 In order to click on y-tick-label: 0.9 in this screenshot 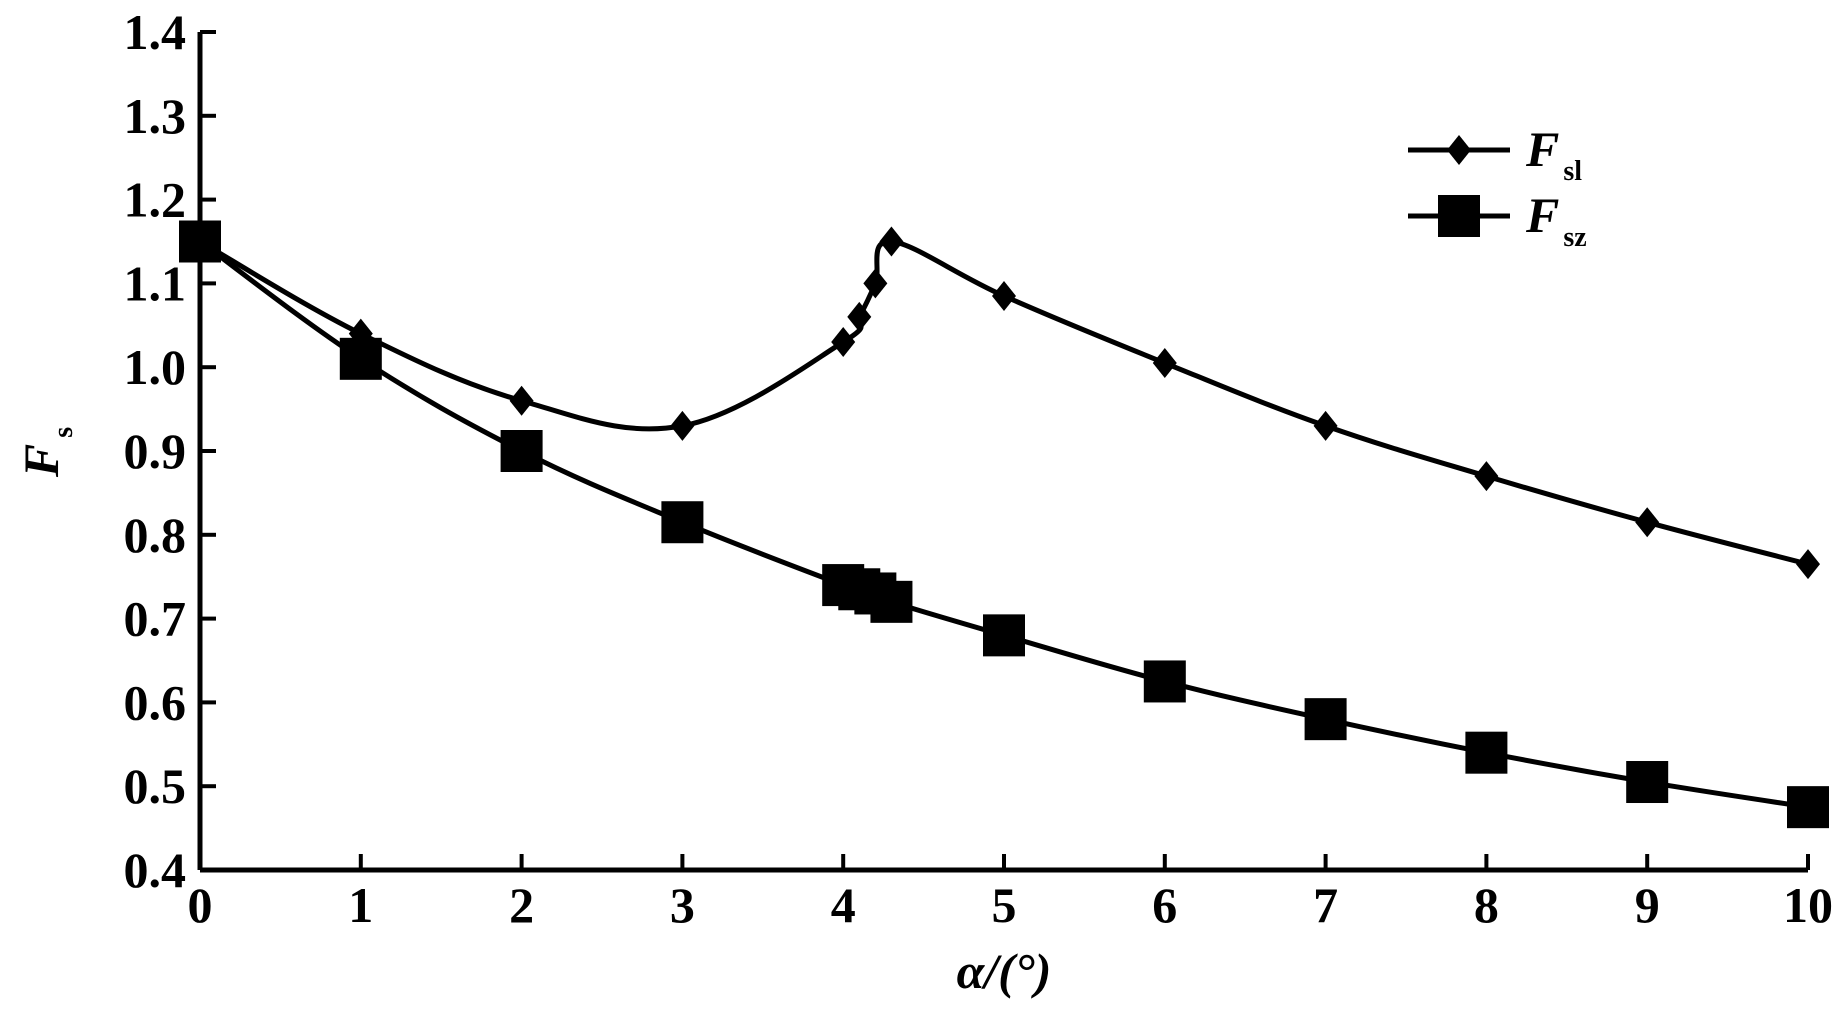, I will do `click(155, 451)`.